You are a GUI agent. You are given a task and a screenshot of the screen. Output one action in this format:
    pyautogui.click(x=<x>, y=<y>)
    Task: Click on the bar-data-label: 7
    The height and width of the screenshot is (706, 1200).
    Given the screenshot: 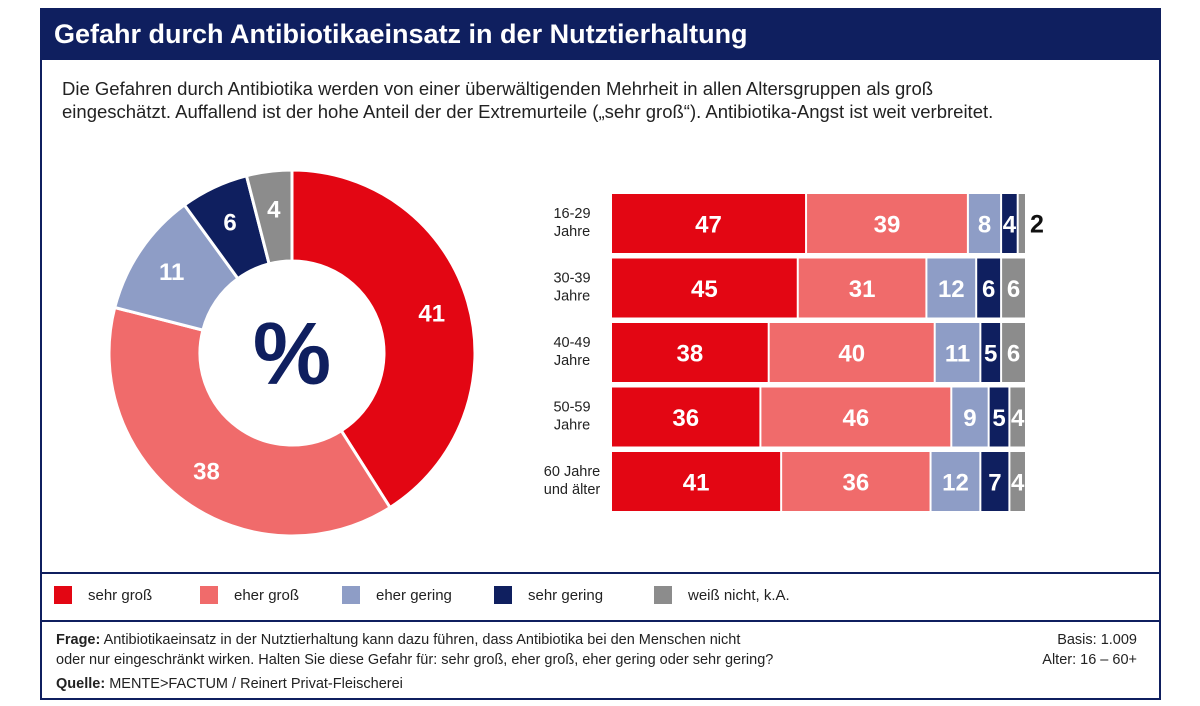 What is the action you would take?
    pyautogui.click(x=994, y=483)
    